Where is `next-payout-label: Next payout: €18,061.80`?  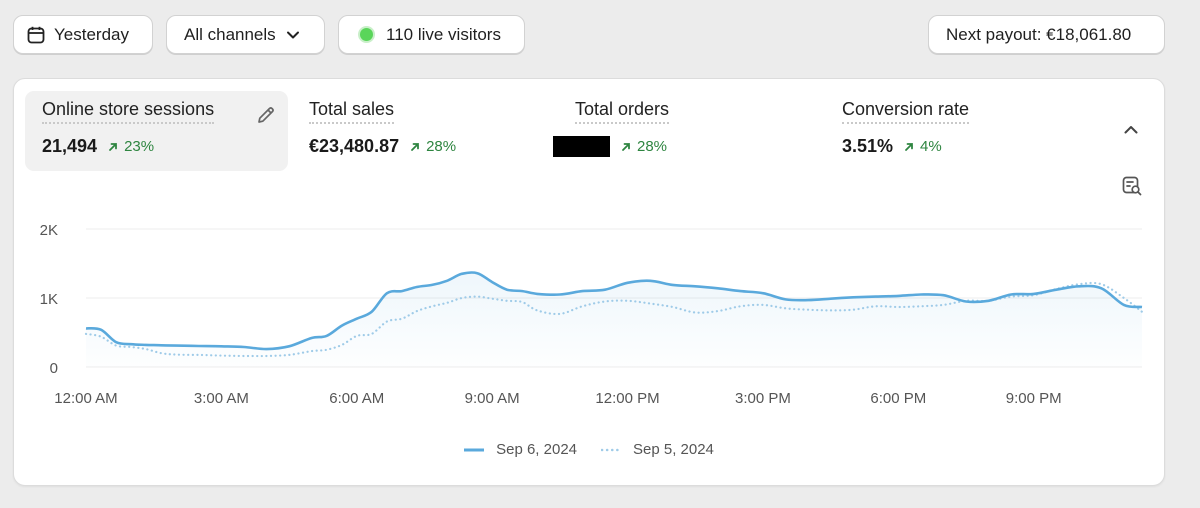
next-payout-label: Next payout: €18,061.80 is located at coordinates (1039, 34).